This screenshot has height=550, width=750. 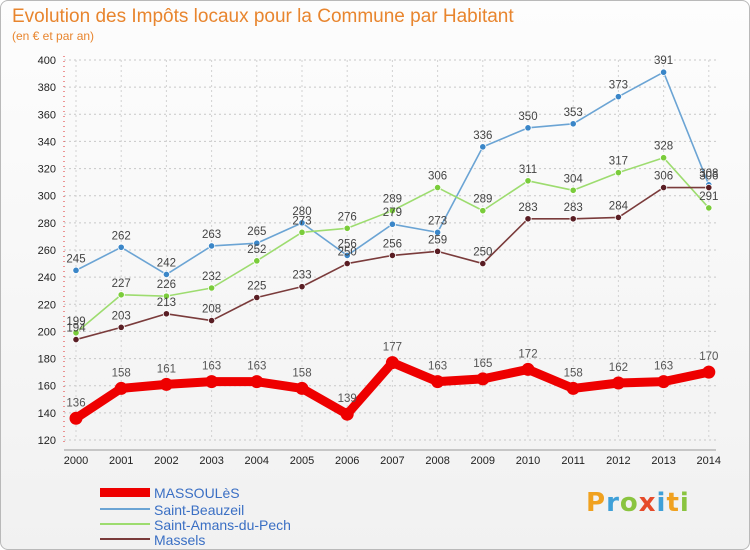 I want to click on x-tick-label: 2000, so click(x=76, y=461).